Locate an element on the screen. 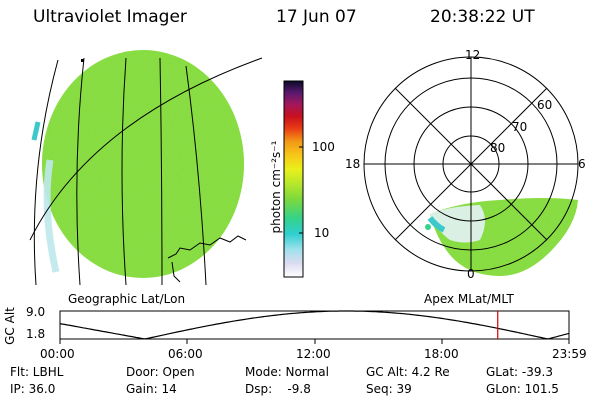  mlt-label-0: 0 is located at coordinates (471, 274).